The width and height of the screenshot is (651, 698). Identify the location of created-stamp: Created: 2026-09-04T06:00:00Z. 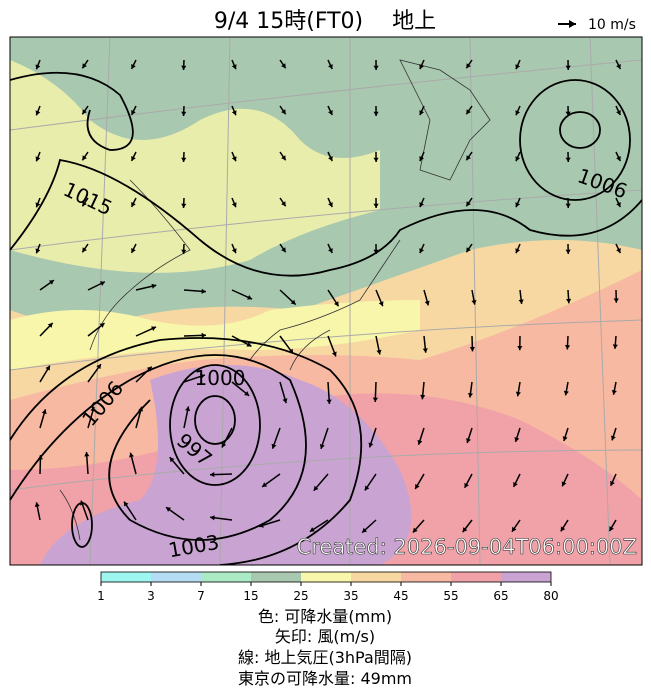
(467, 547).